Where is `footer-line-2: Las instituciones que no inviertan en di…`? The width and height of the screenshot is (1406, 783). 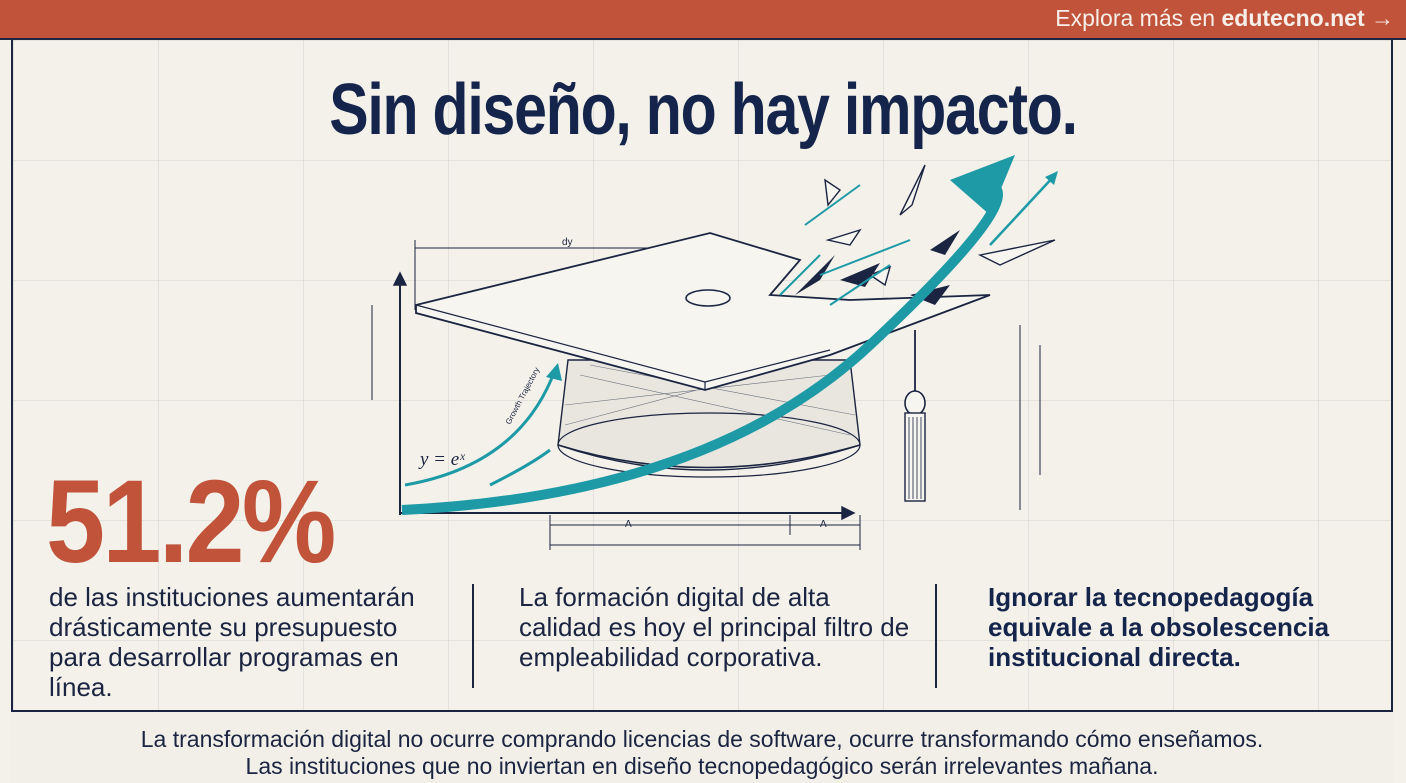 footer-line-2: Las instituciones que no inviertan en di… is located at coordinates (702, 766).